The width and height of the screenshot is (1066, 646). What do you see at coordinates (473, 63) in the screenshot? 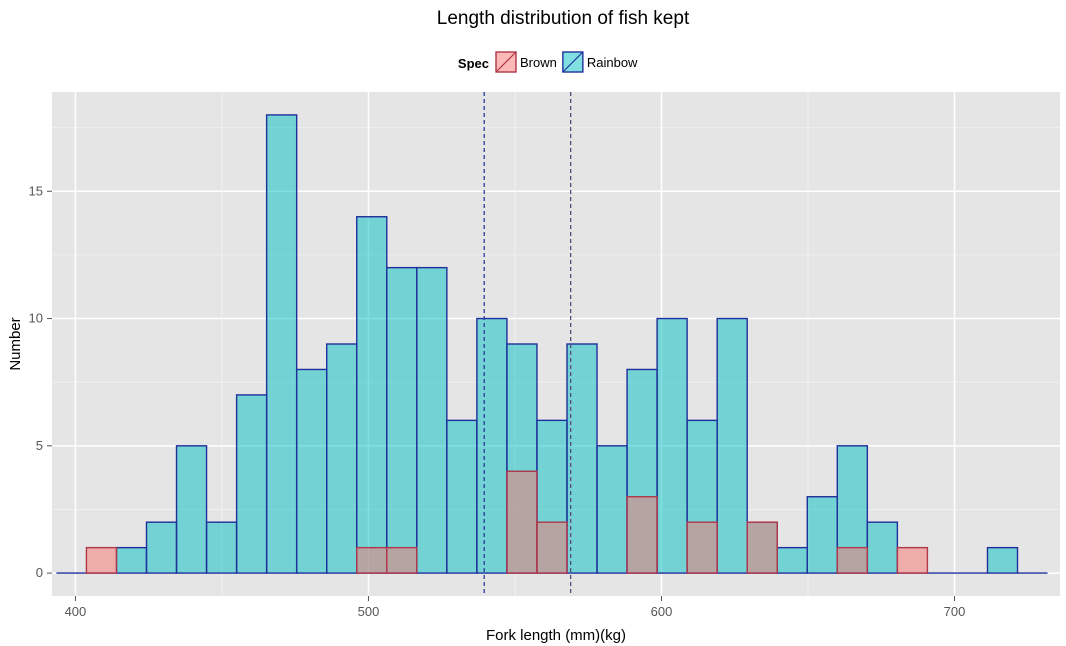
I see `legend-title: Spec` at bounding box center [473, 63].